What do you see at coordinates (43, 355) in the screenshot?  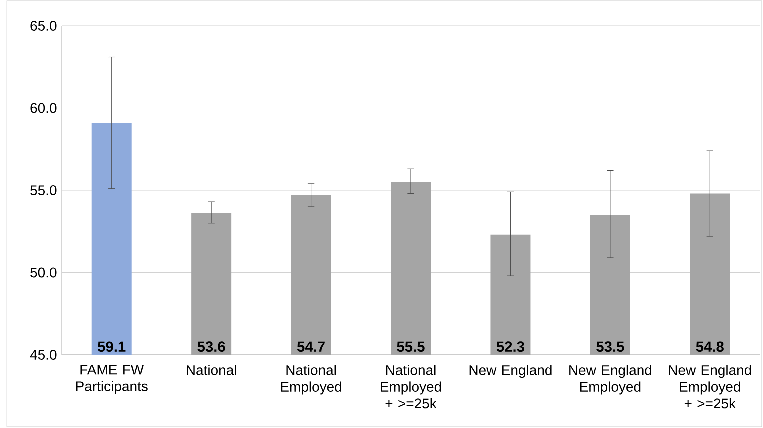 I see `y-tick-label: 45.0` at bounding box center [43, 355].